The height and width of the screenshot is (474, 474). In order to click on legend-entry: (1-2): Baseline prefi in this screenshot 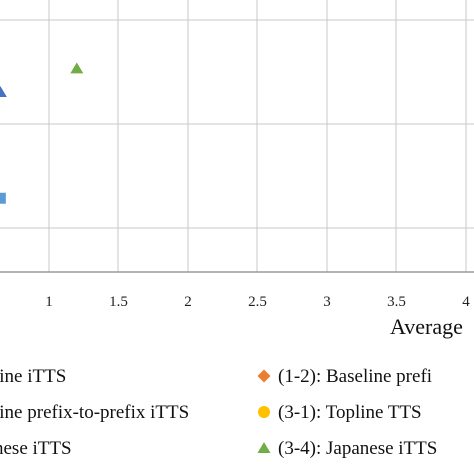, I will do `click(355, 376)`.